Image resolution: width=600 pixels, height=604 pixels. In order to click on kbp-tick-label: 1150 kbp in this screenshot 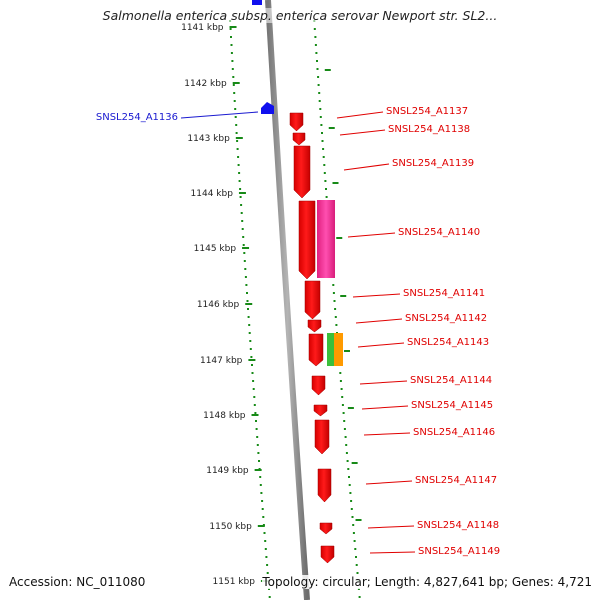, I will do `click(230, 527)`.